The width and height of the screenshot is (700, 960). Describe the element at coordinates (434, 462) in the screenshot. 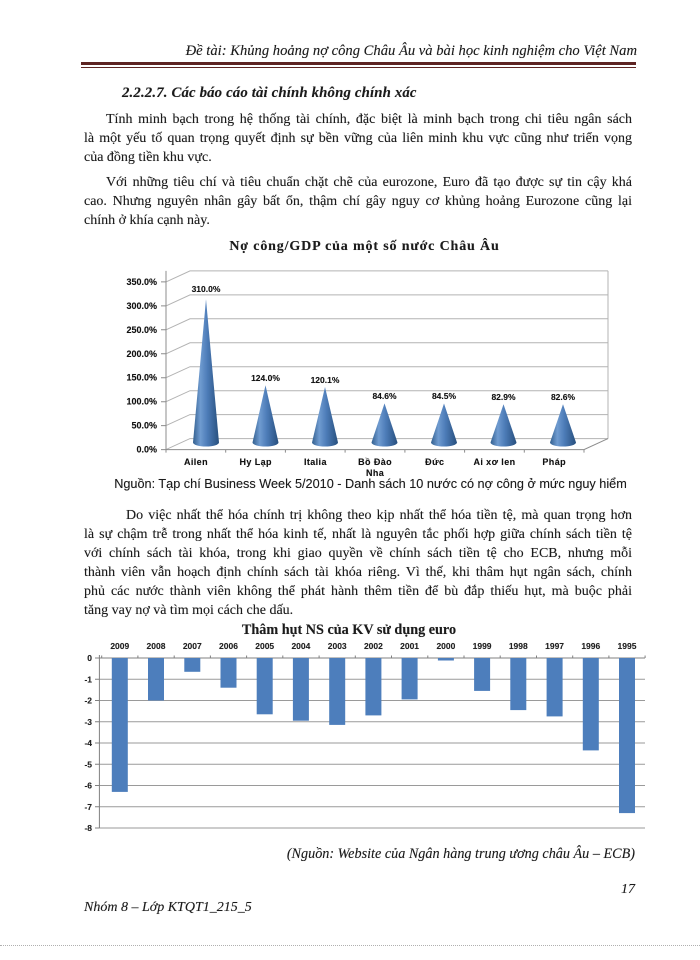

I see `svg-text: Đức` at that location.